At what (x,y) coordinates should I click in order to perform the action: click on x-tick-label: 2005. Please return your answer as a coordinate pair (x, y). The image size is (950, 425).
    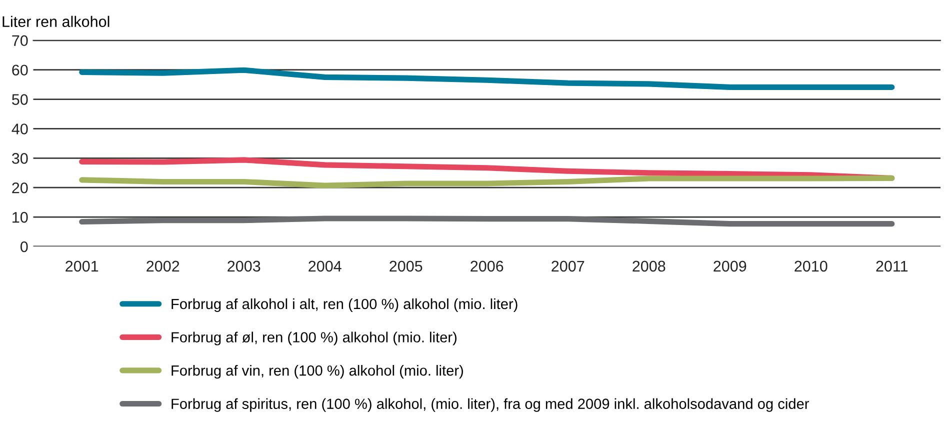
    Looking at the image, I should click on (406, 266).